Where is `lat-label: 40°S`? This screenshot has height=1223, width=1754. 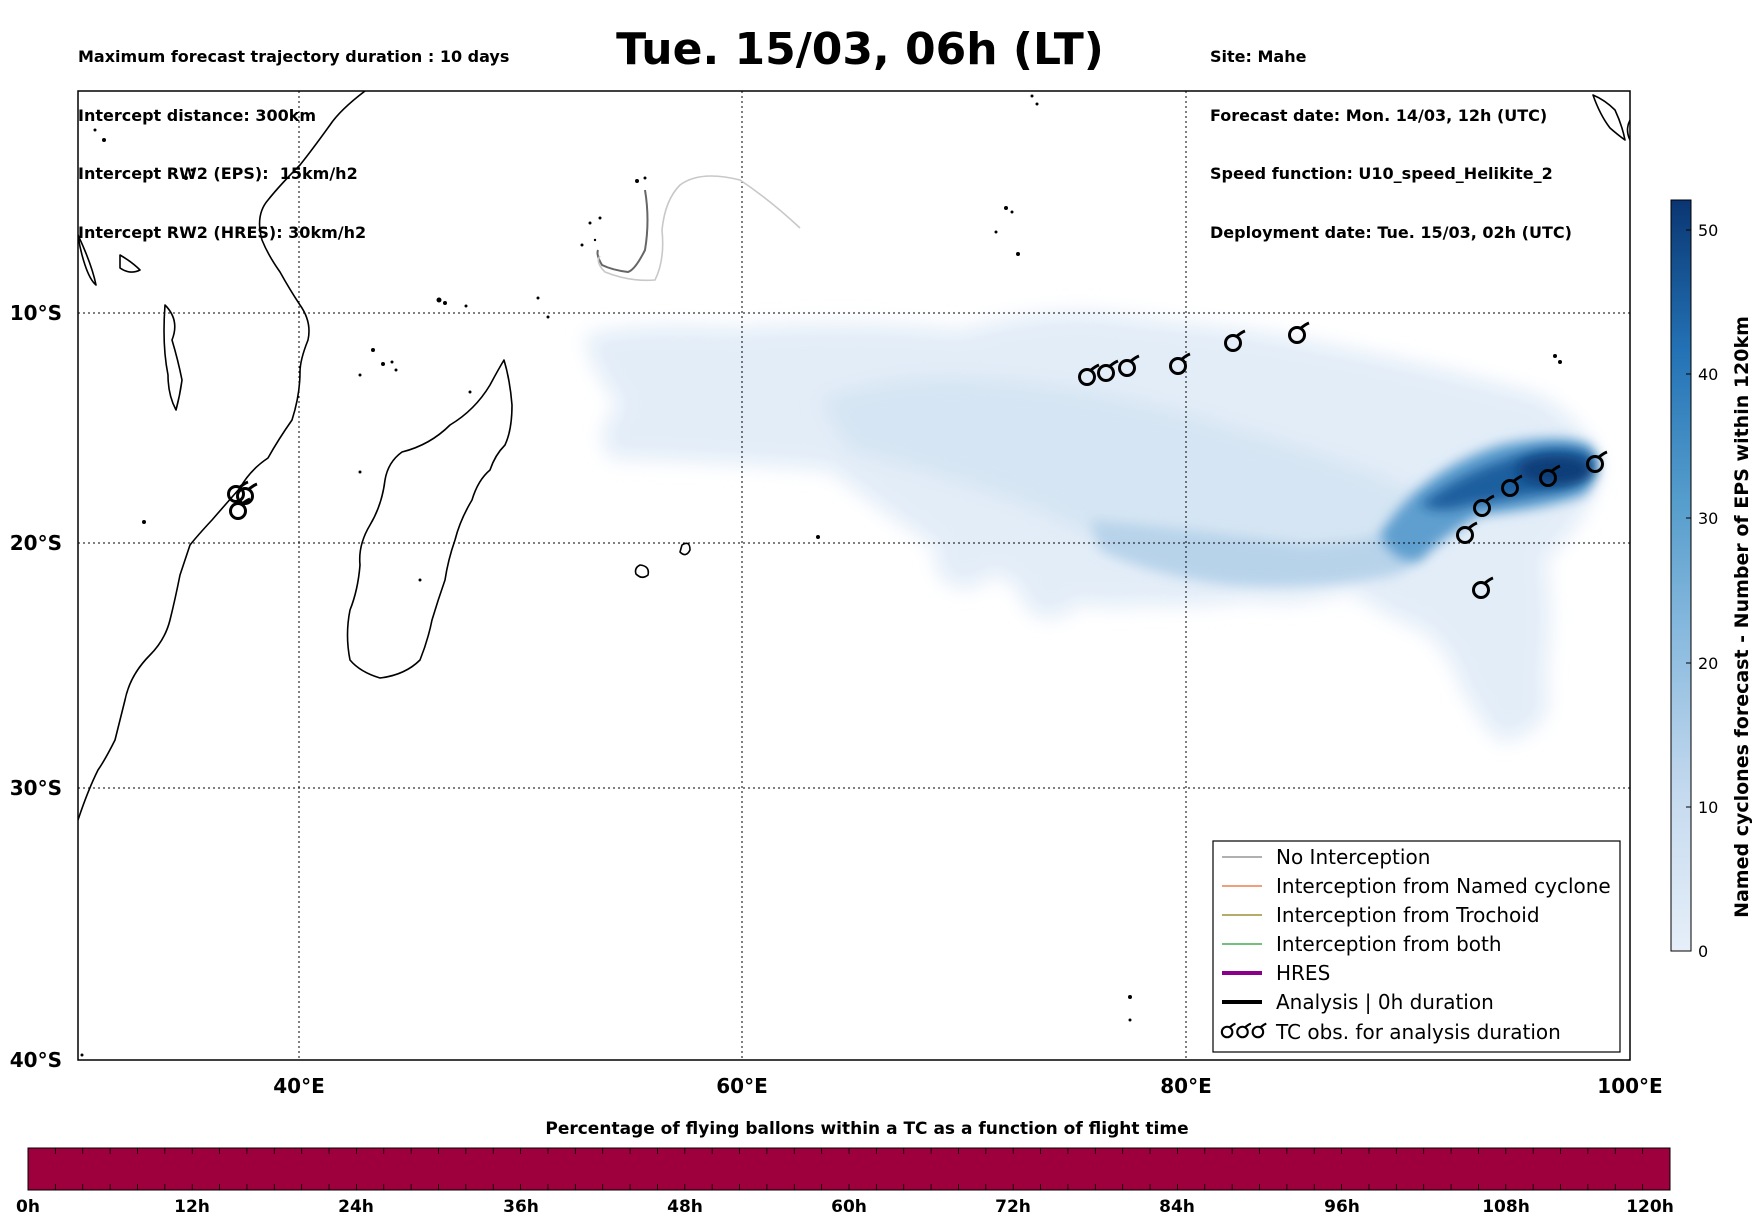 lat-label: 40°S is located at coordinates (36, 1060).